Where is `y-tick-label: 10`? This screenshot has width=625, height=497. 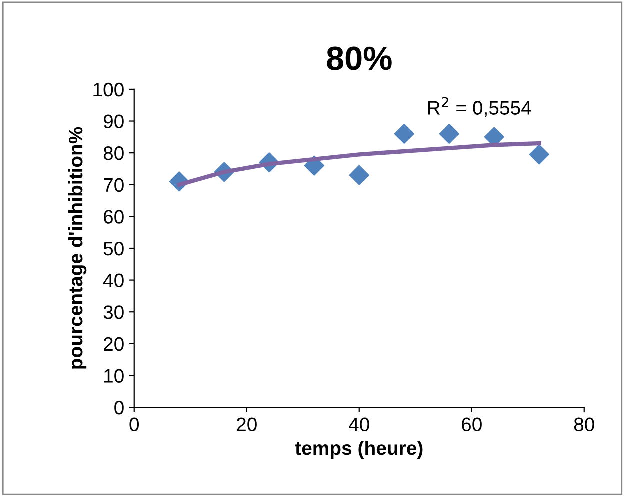
y-tick-label: 10 is located at coordinates (114, 376).